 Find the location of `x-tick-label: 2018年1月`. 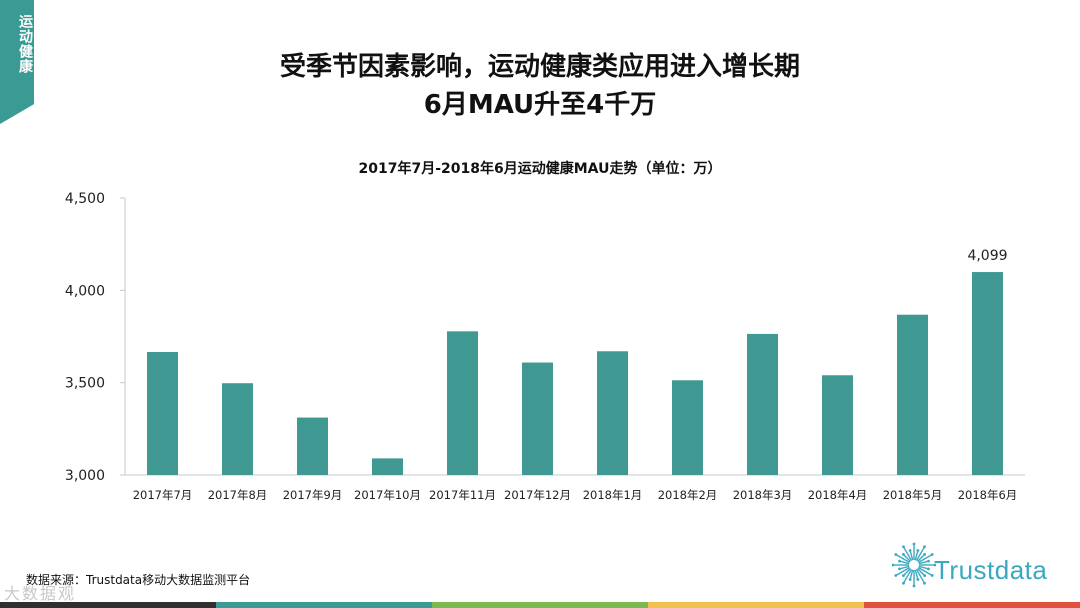

x-tick-label: 2018年1月 is located at coordinates (613, 495).